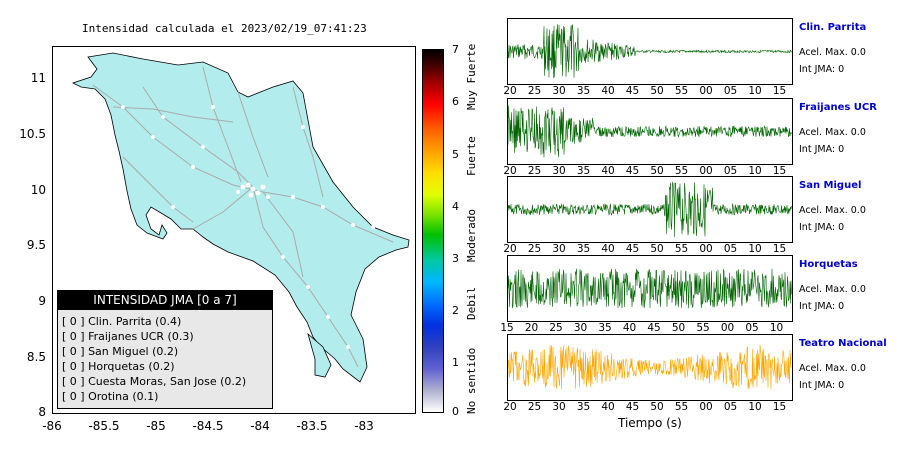 This screenshot has height=460, width=910. What do you see at coordinates (154, 381) in the screenshot?
I see `legend-item: [ 0 ] Cuesta Moras, San Jose (0.2)` at bounding box center [154, 381].